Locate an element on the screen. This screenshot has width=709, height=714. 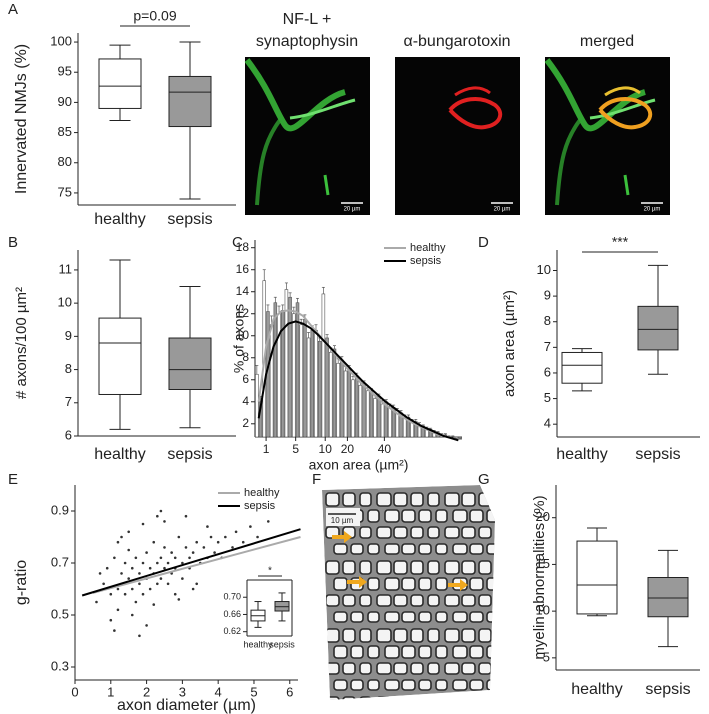
panel-label: C is located at coordinates (237, 242).